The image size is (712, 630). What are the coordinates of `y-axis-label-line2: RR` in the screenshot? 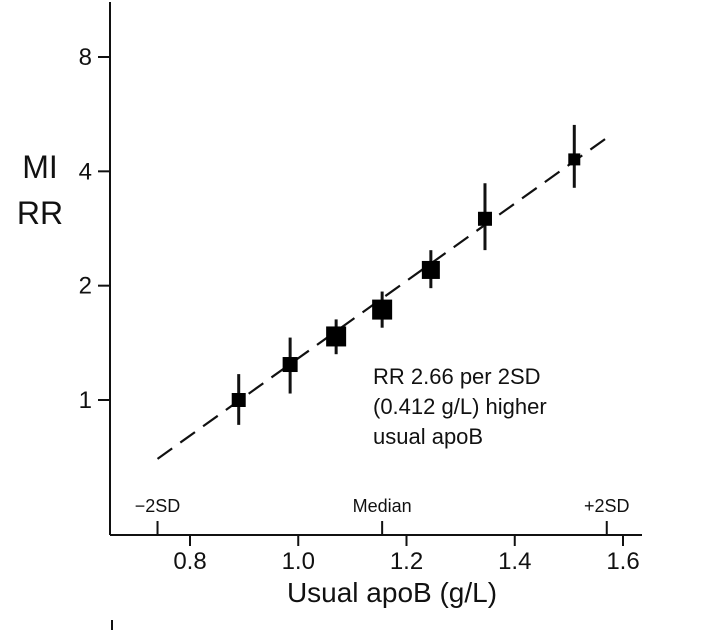 It's located at (40, 213).